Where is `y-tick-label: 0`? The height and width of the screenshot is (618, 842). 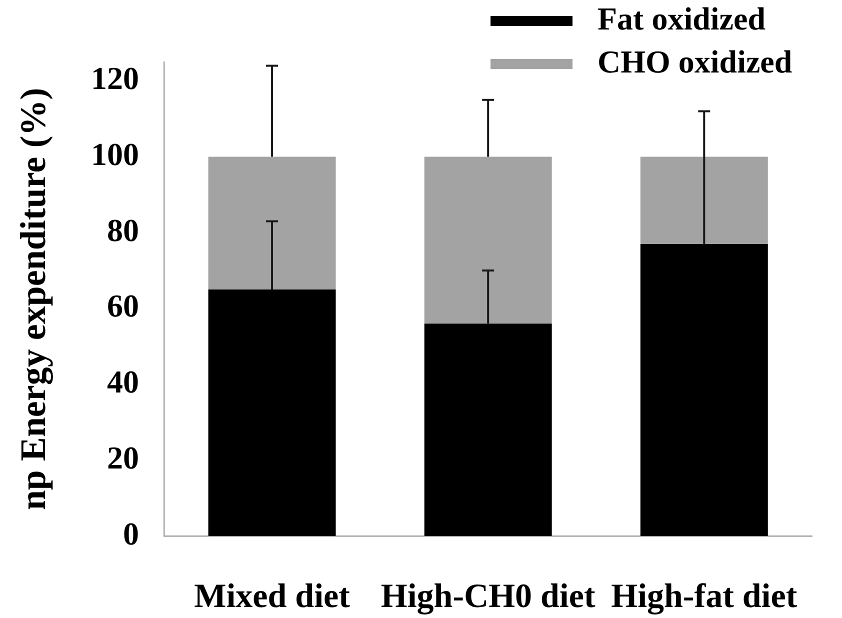
y-tick-label: 0 is located at coordinates (131, 533).